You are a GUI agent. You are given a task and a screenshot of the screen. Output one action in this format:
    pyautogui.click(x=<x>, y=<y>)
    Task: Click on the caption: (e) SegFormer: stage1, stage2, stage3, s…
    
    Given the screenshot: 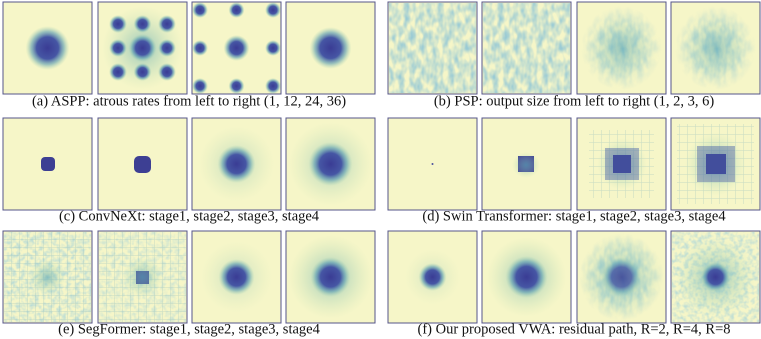 What is the action you would take?
    pyautogui.click(x=189, y=329)
    